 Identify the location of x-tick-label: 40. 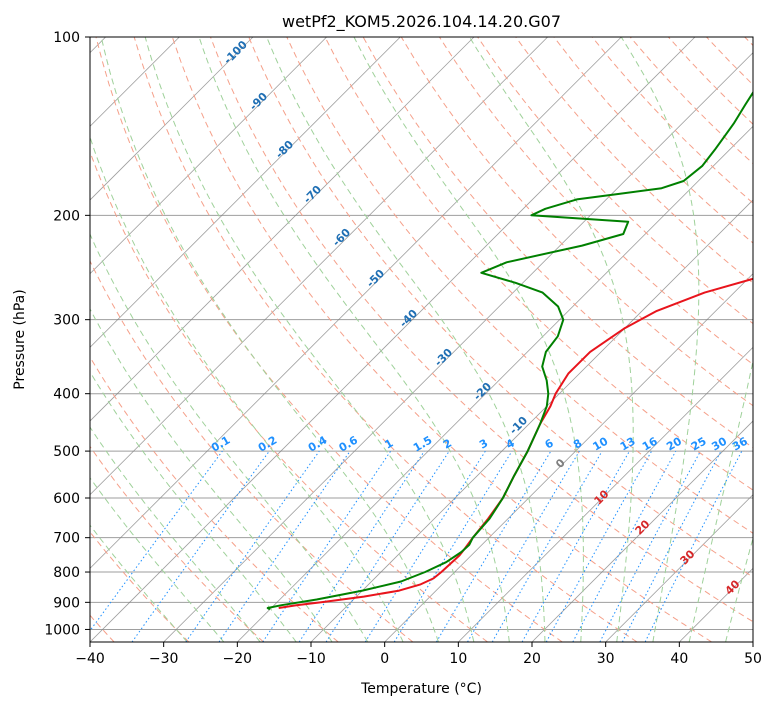
(679, 659).